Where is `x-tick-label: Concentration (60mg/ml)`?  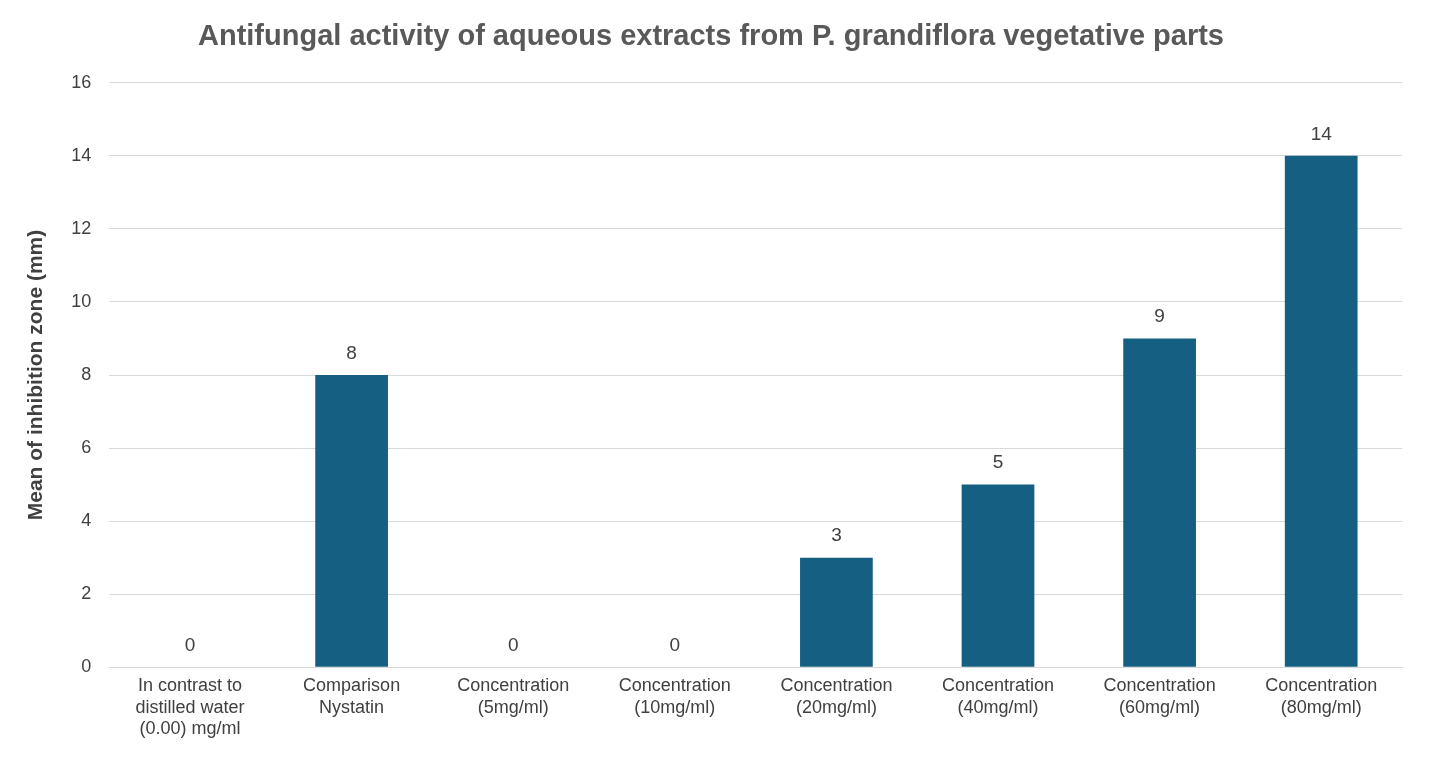 x-tick-label: Concentration (60mg/ml) is located at coordinates (1159, 695).